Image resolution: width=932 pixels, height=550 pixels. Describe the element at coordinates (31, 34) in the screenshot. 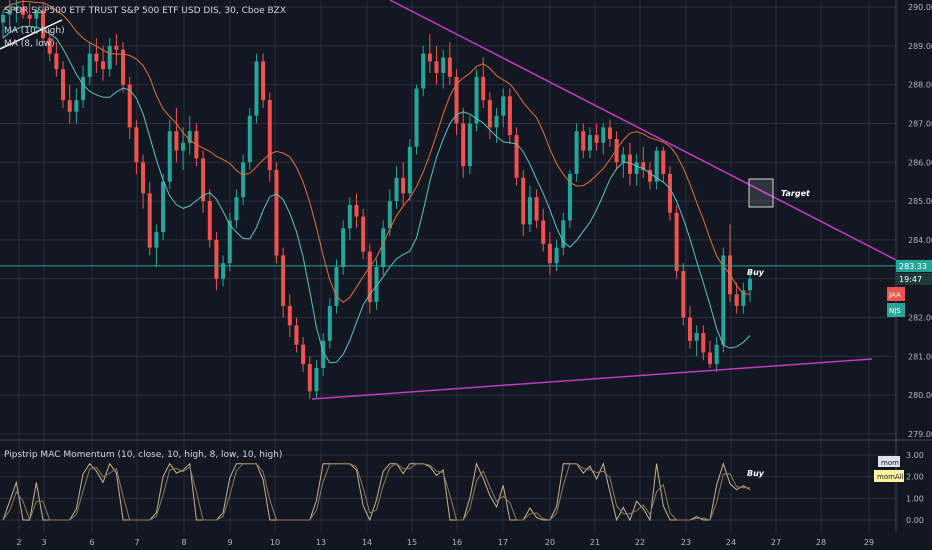

I see `white-trendline` at that location.